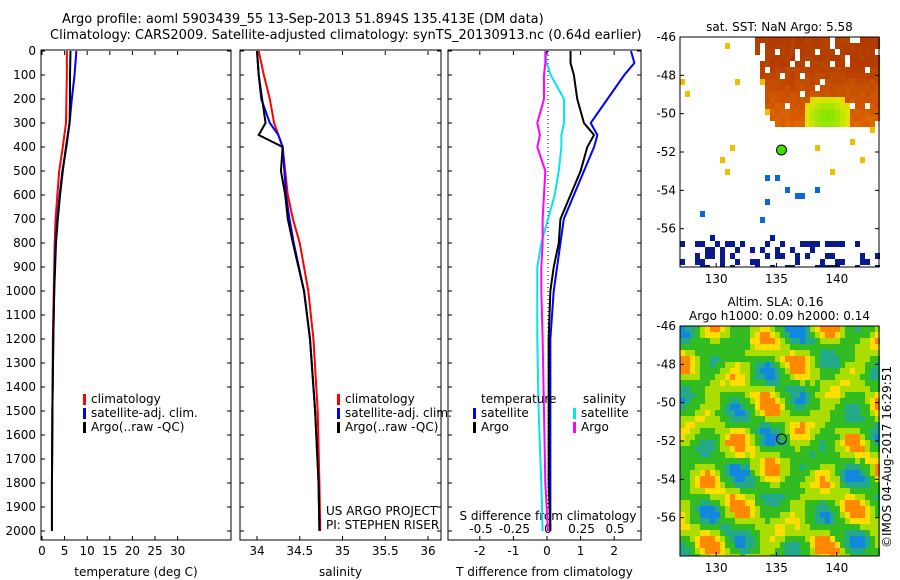 The height and width of the screenshot is (580, 900). I want to click on legend-label: satellite, so click(505, 413).